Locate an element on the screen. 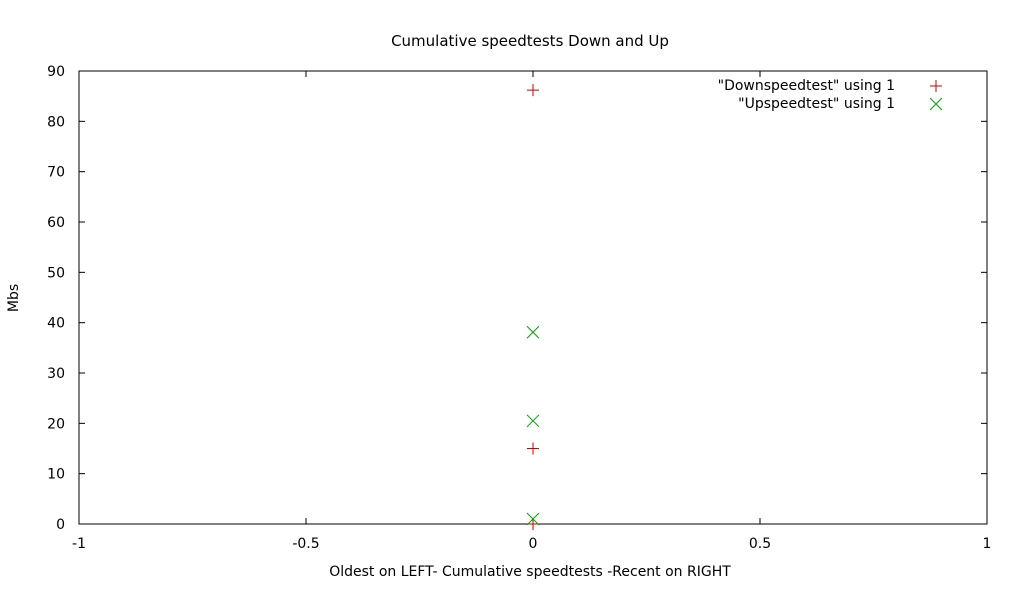 This screenshot has height=600, width=1020. x-tick-label: 0 is located at coordinates (533, 544).